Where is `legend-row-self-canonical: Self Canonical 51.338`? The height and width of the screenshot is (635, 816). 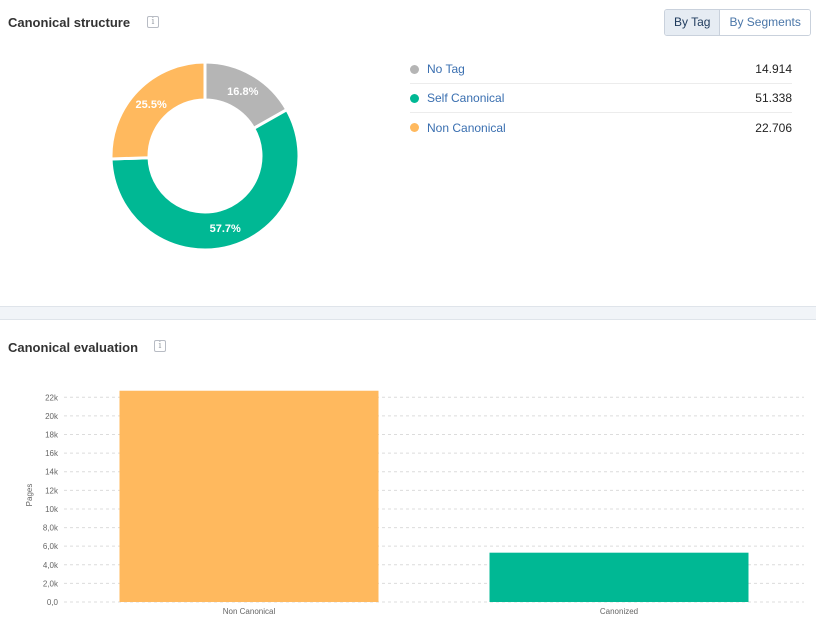 legend-row-self-canonical: Self Canonical 51.338 is located at coordinates (601, 98).